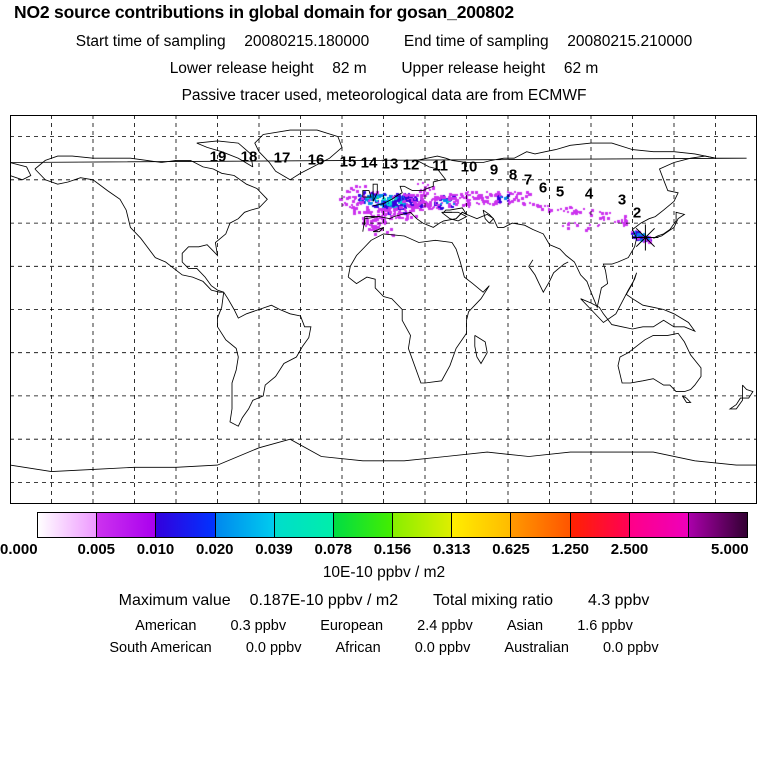  What do you see at coordinates (214, 549) in the screenshot?
I see `colorbar-tick-3: 0.020` at bounding box center [214, 549].